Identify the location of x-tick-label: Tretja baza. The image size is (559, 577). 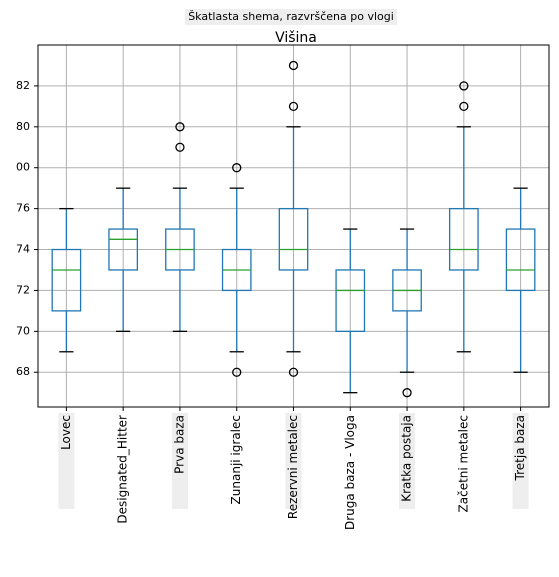
(520, 448).